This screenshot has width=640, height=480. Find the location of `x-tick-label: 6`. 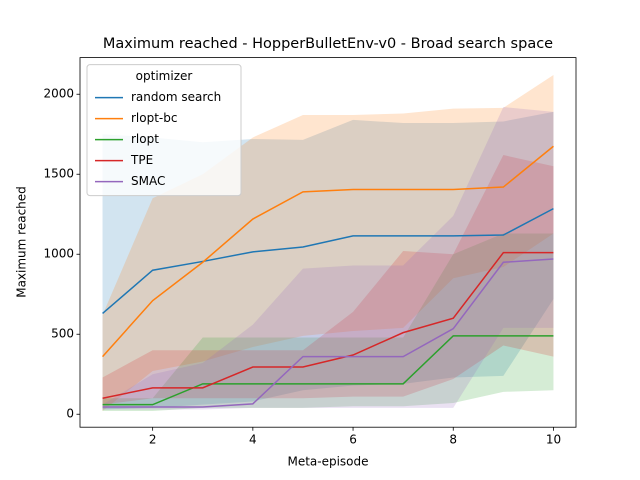

x-tick-label: 6 is located at coordinates (353, 440).